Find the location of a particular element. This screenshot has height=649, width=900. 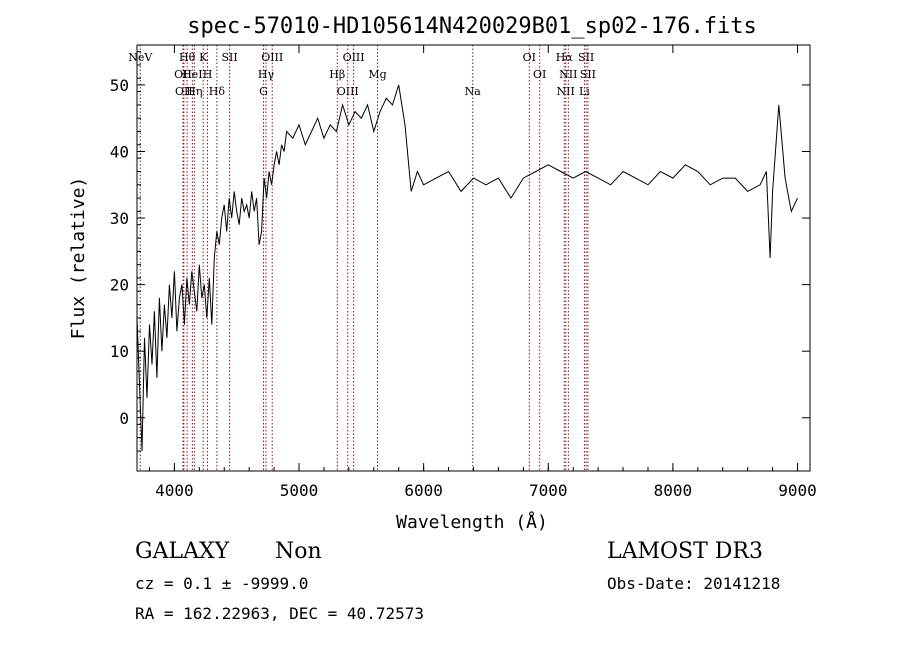

x-tick-label: 9000 is located at coordinates (797, 490).